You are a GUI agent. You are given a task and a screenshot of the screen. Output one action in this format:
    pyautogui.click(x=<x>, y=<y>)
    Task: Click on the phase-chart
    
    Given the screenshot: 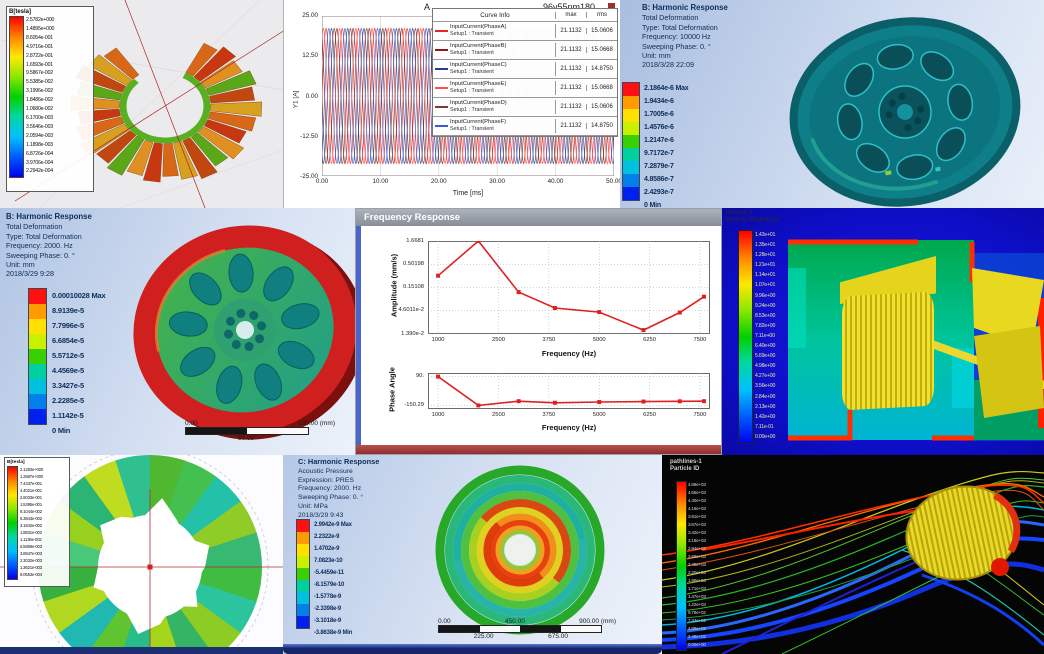 What is the action you would take?
    pyautogui.click(x=569, y=391)
    